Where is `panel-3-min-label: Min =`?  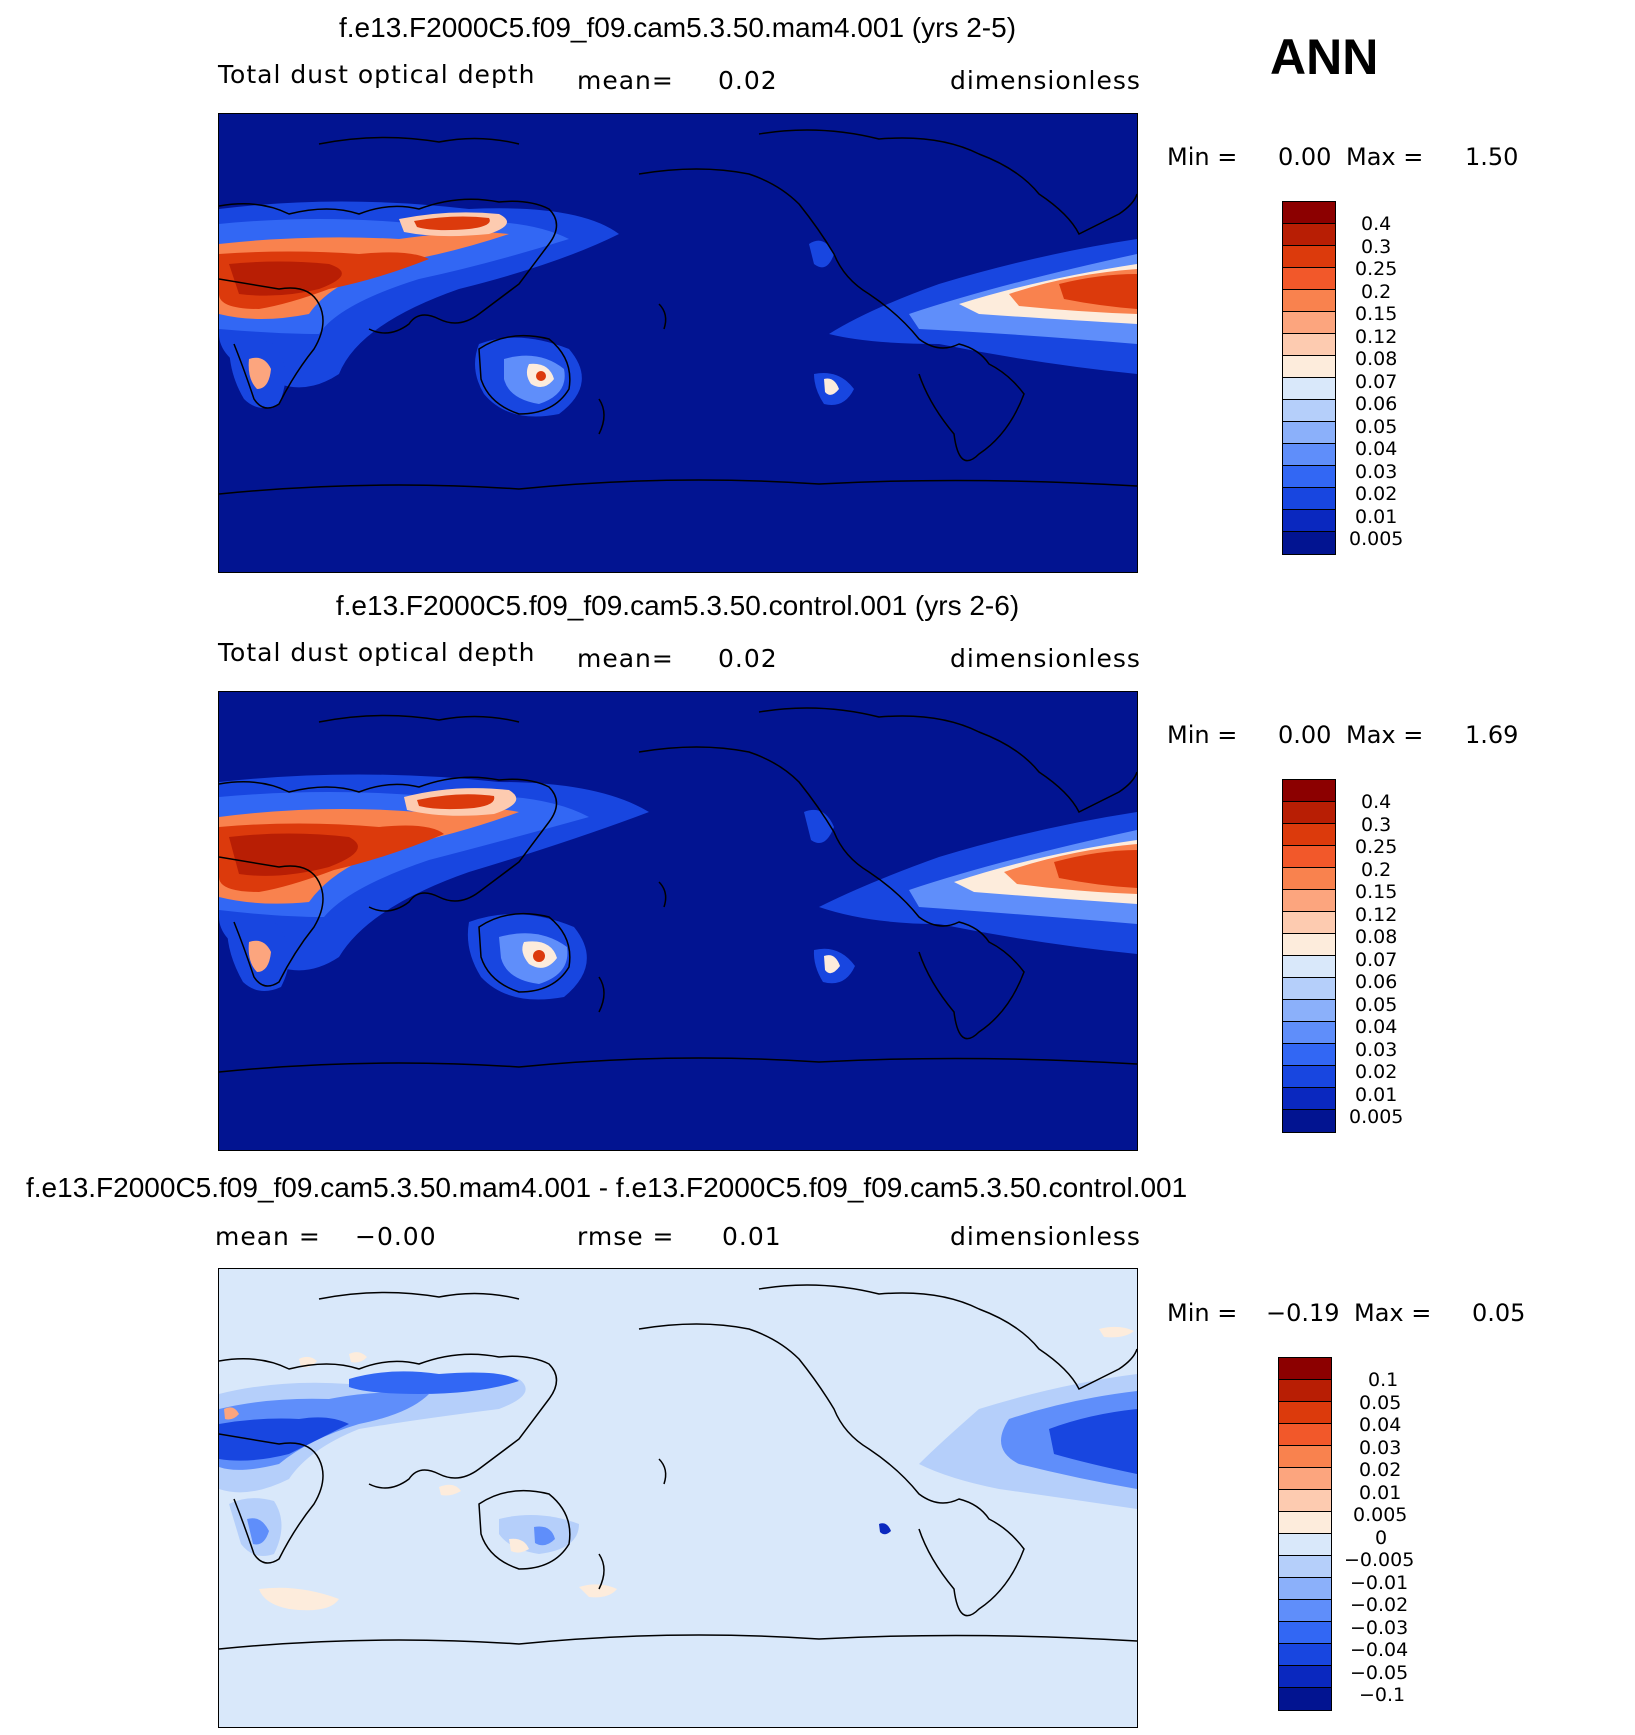
panel-3-min-label: Min = is located at coordinates (1202, 1313).